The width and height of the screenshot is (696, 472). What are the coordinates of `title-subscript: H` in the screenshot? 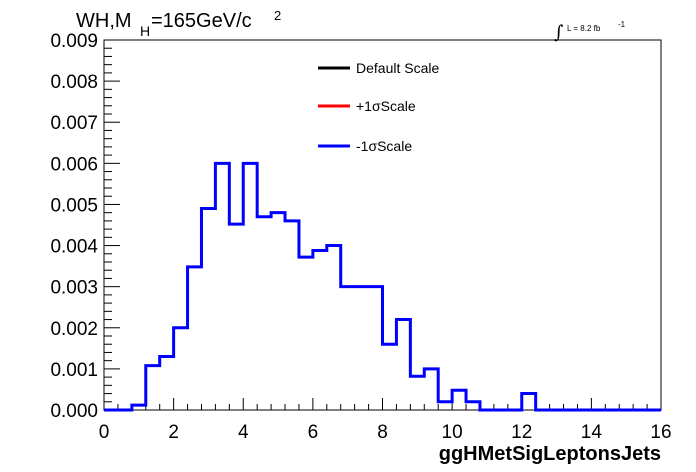 It's located at (145, 31).